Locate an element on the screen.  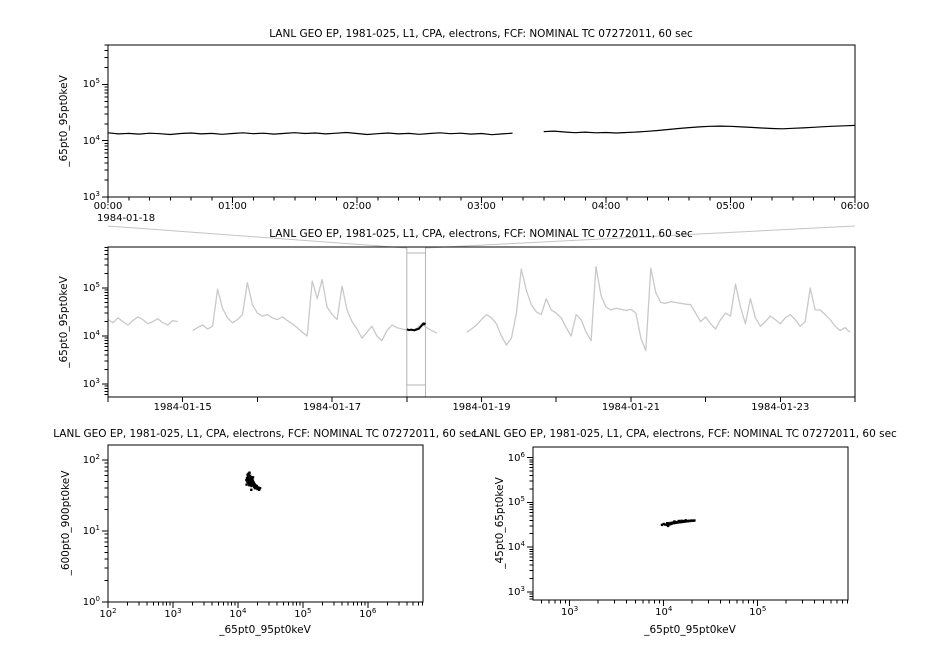
context-connector is located at coordinates (481, 237).